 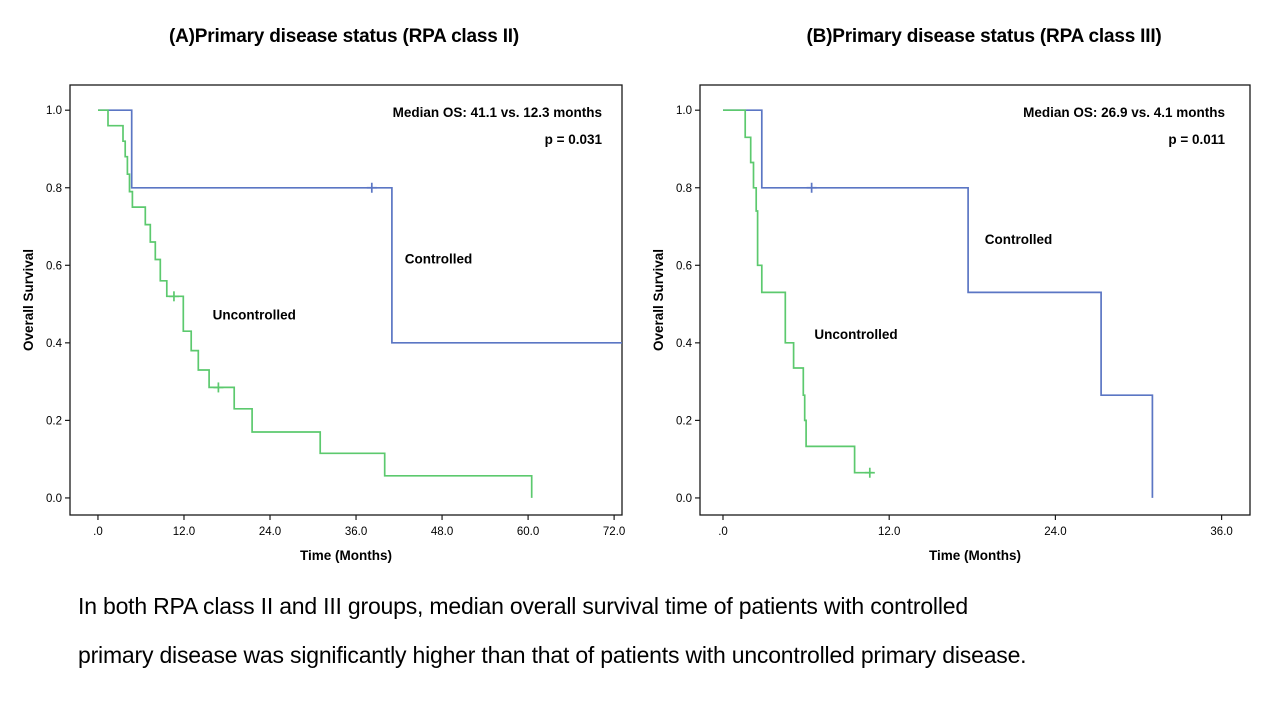 What do you see at coordinates (798, 291) in the screenshot?
I see `km-curve-uncontrolled` at bounding box center [798, 291].